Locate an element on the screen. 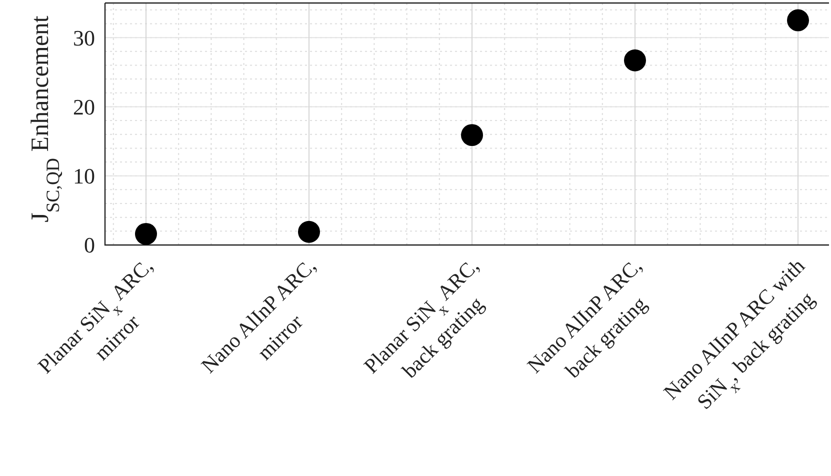  y-tick-label: 30 is located at coordinates (84, 37).